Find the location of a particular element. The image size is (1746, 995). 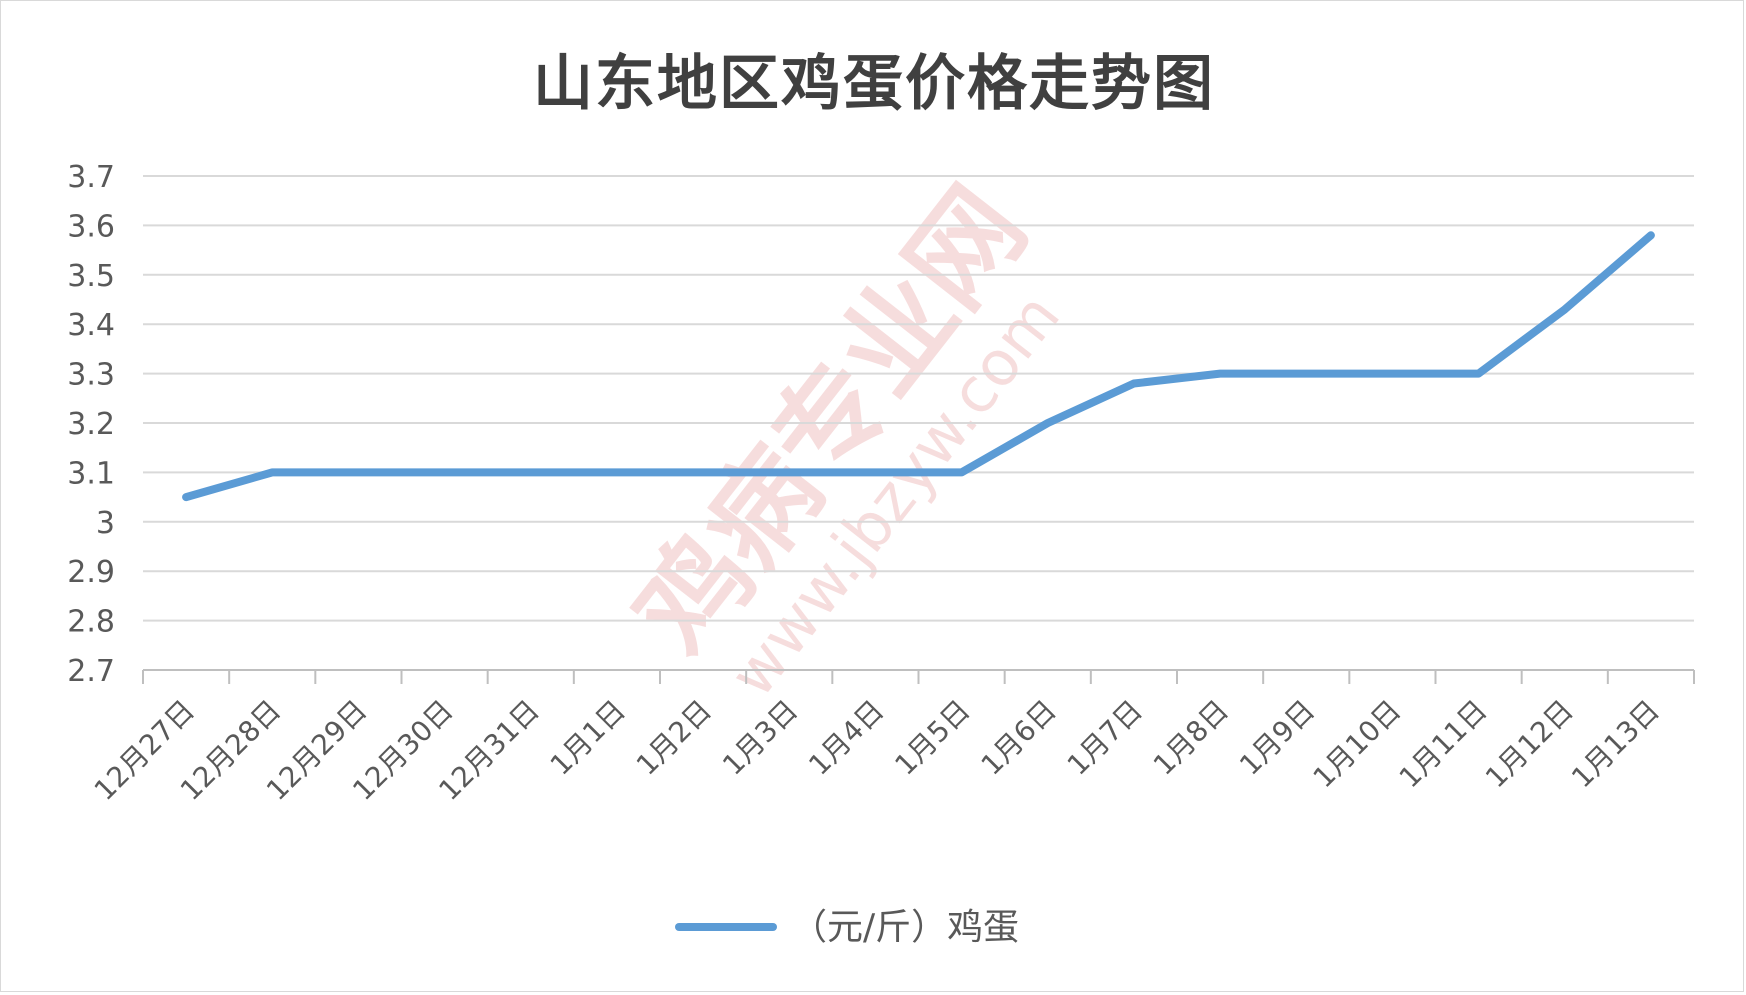

y-tick-label: 3.4 is located at coordinates (91, 325).